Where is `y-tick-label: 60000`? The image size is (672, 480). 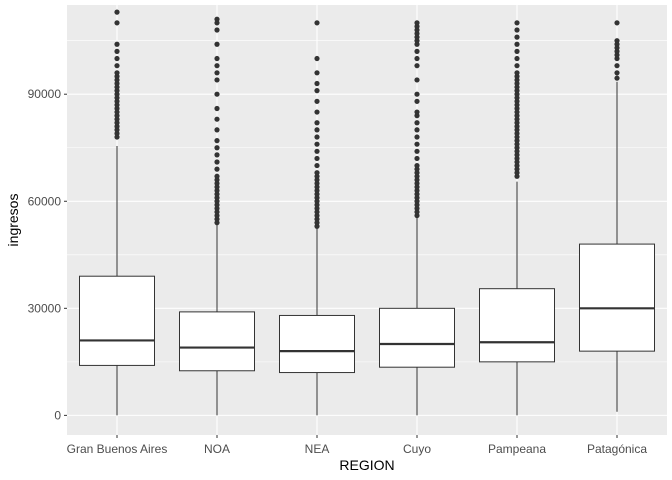 y-tick-label: 60000 is located at coordinates (45, 201).